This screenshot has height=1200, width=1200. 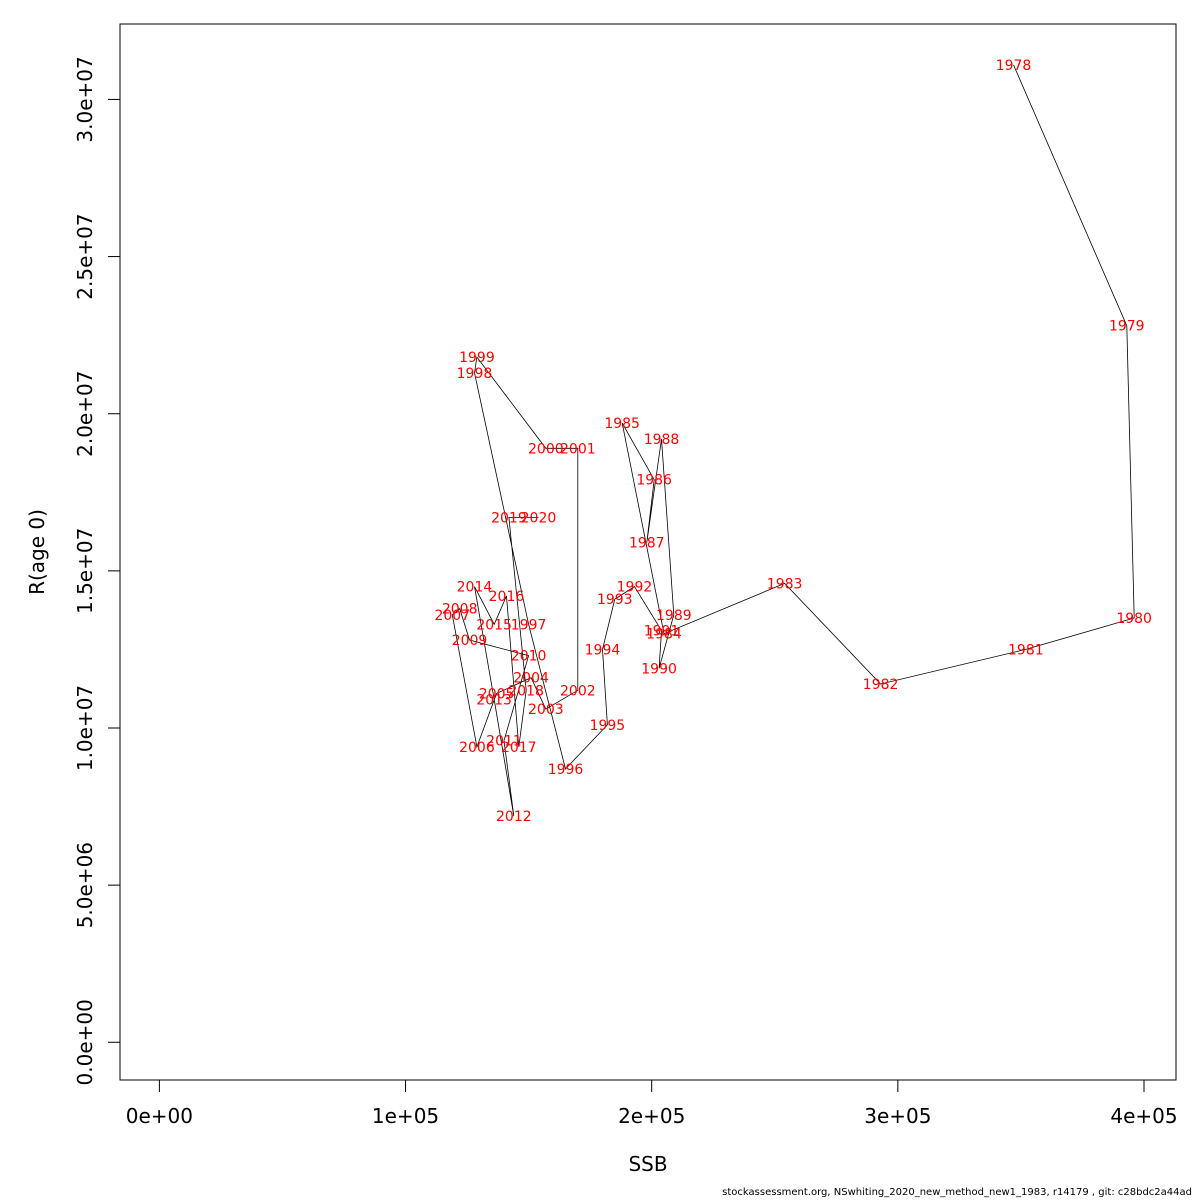 I want to click on point-label-2013: 2013, so click(x=494, y=701).